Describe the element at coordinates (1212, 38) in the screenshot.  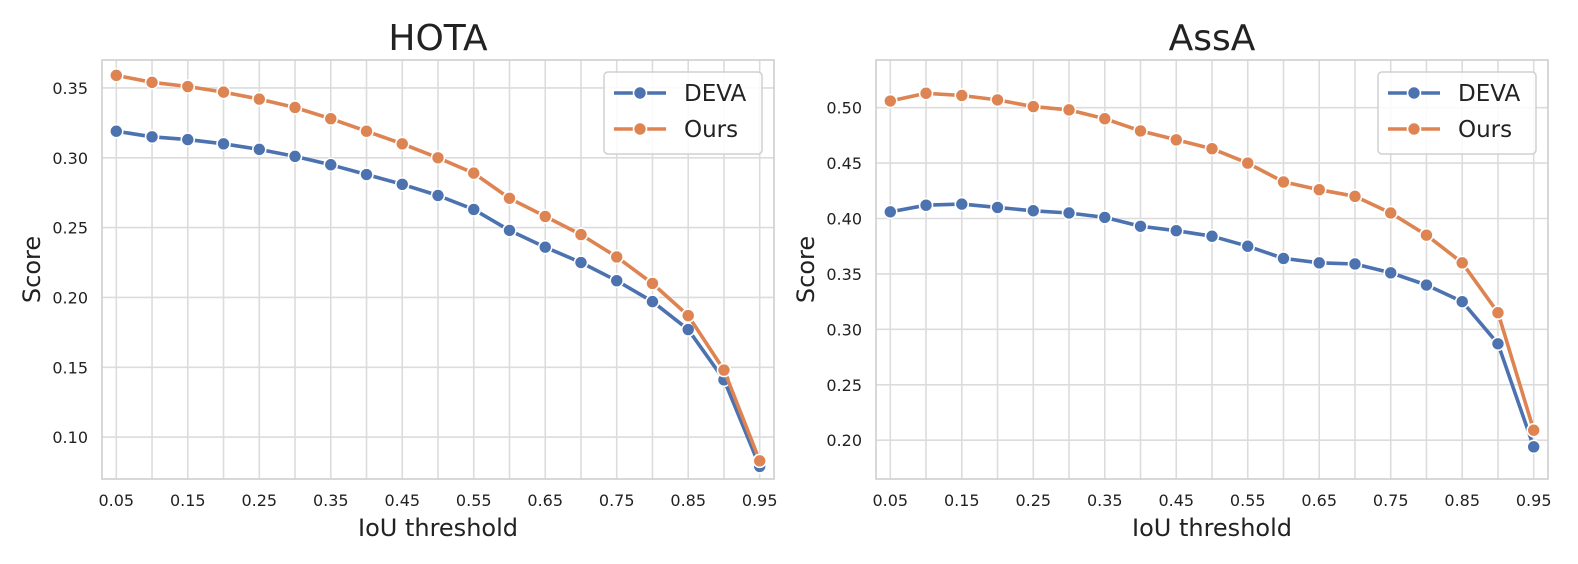
I see `chart-title: AssA` at that location.